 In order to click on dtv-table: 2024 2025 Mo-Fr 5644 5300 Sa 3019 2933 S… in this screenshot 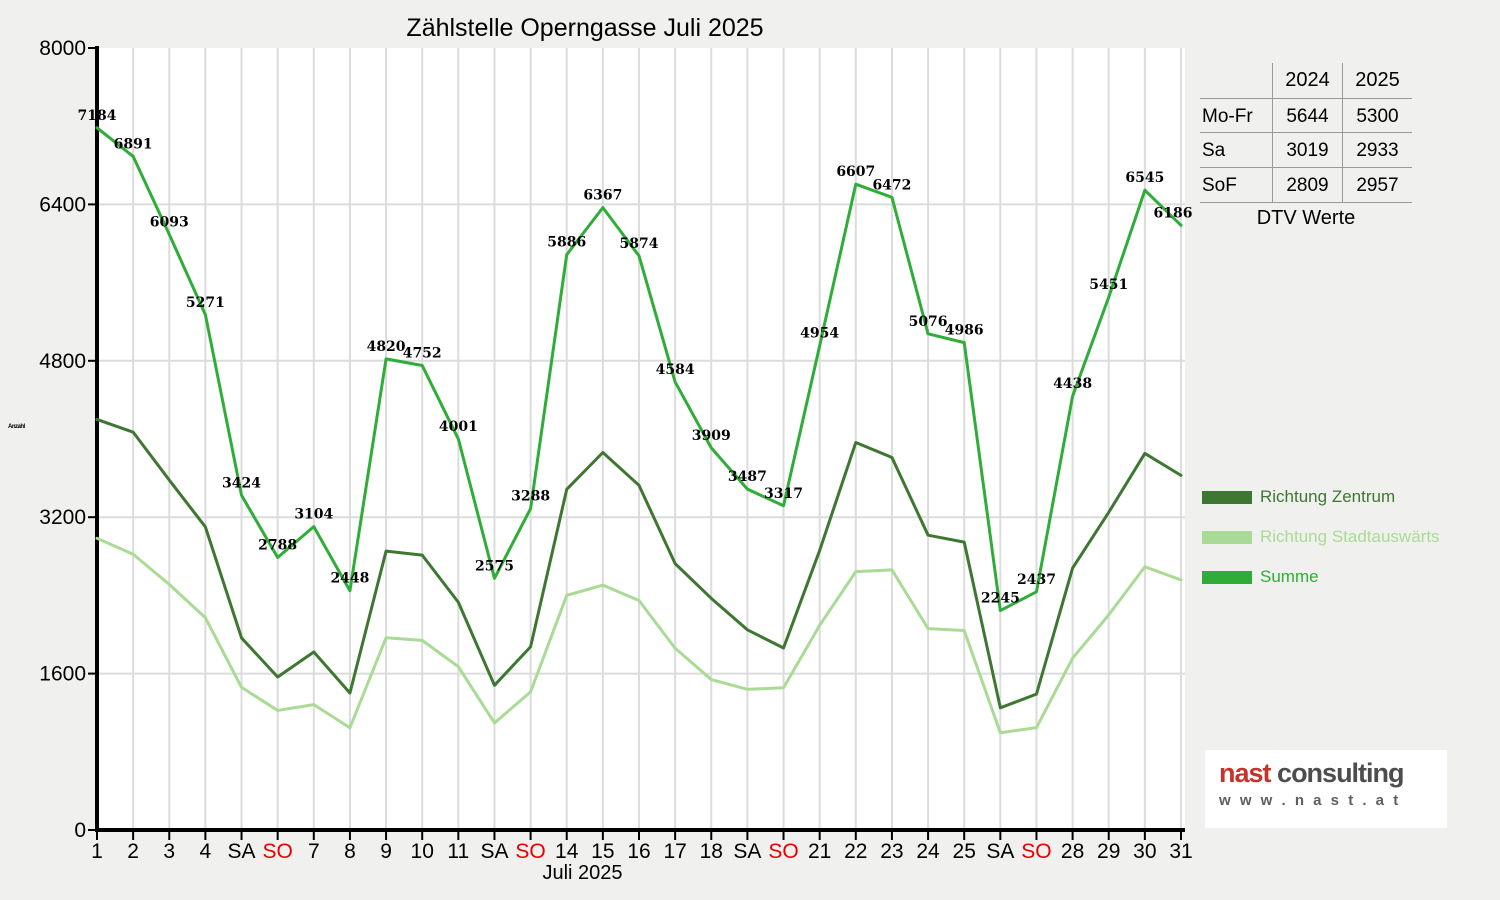, I will do `click(1306, 146)`.